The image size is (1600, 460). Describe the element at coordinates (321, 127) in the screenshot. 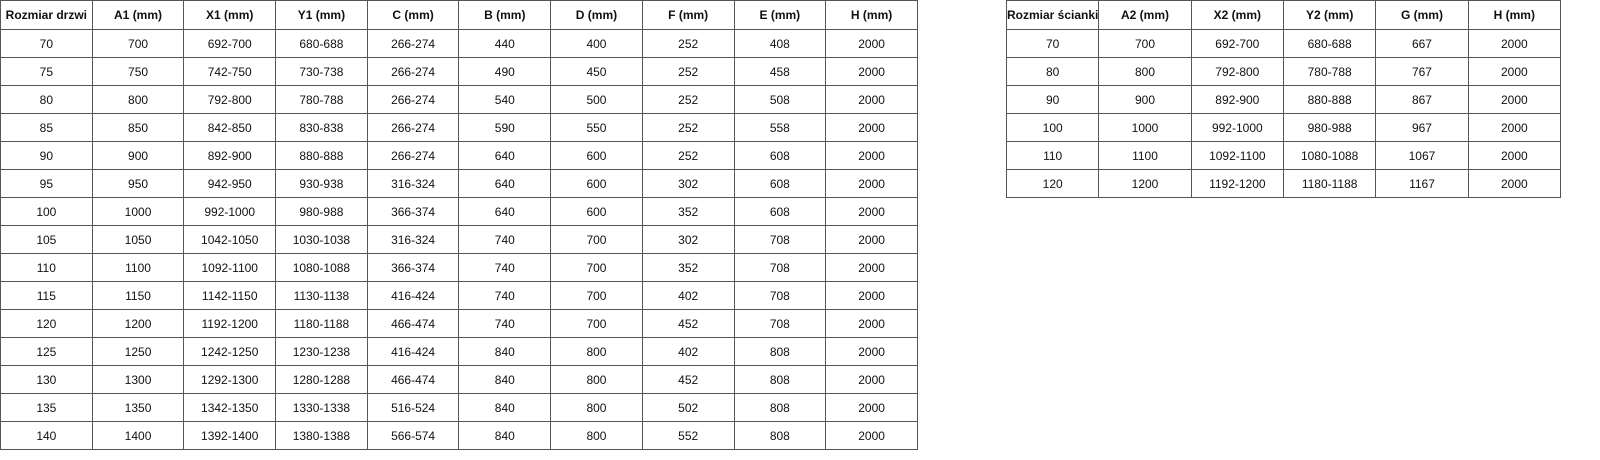

I see `table-cell: 830-838` at that location.